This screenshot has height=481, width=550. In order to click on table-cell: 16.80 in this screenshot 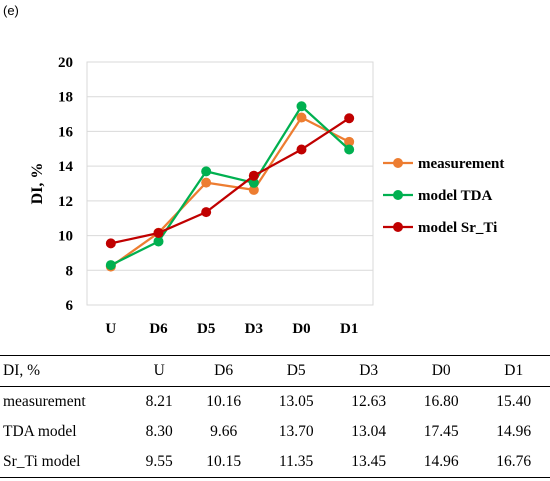, I will do `click(441, 401)`.